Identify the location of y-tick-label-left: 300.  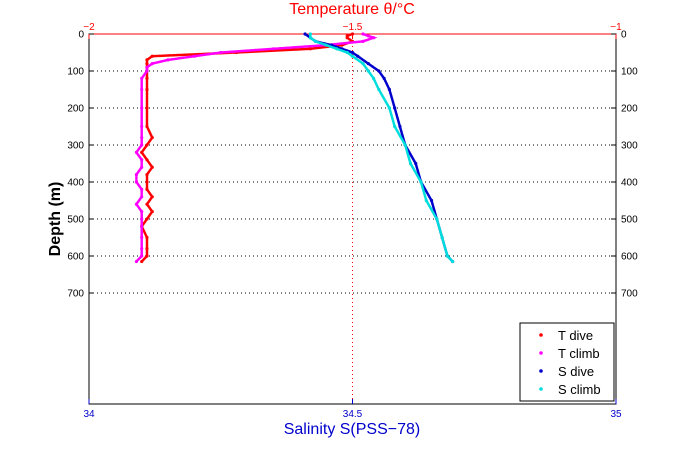
(75, 146).